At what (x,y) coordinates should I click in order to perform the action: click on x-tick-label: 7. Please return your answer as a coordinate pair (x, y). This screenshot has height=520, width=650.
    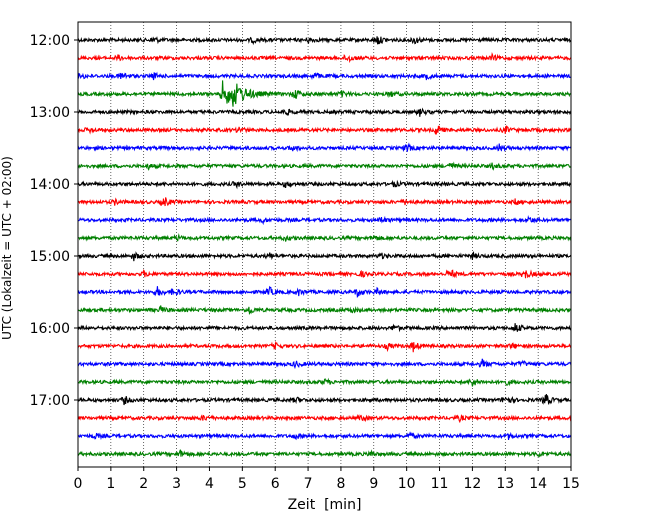
    Looking at the image, I should click on (308, 484).